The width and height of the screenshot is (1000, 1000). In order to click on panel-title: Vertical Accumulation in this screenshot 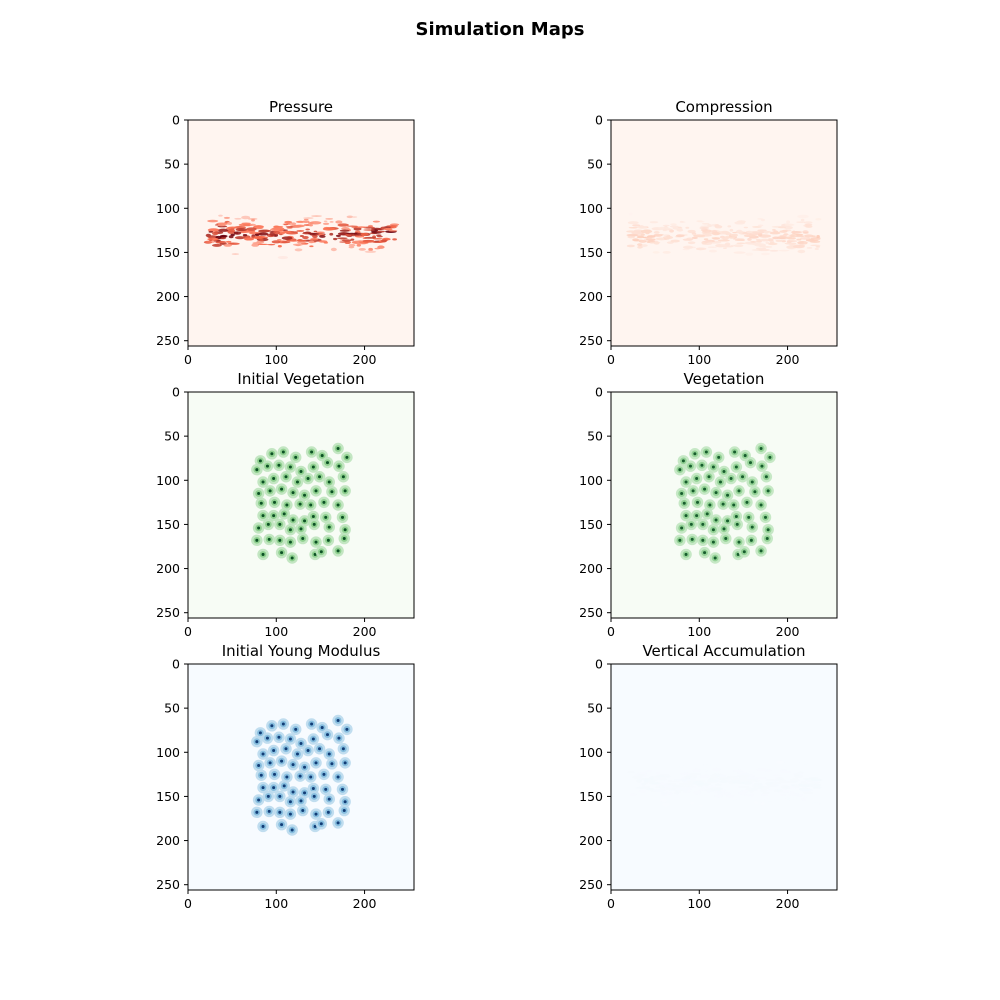, I will do `click(723, 651)`.